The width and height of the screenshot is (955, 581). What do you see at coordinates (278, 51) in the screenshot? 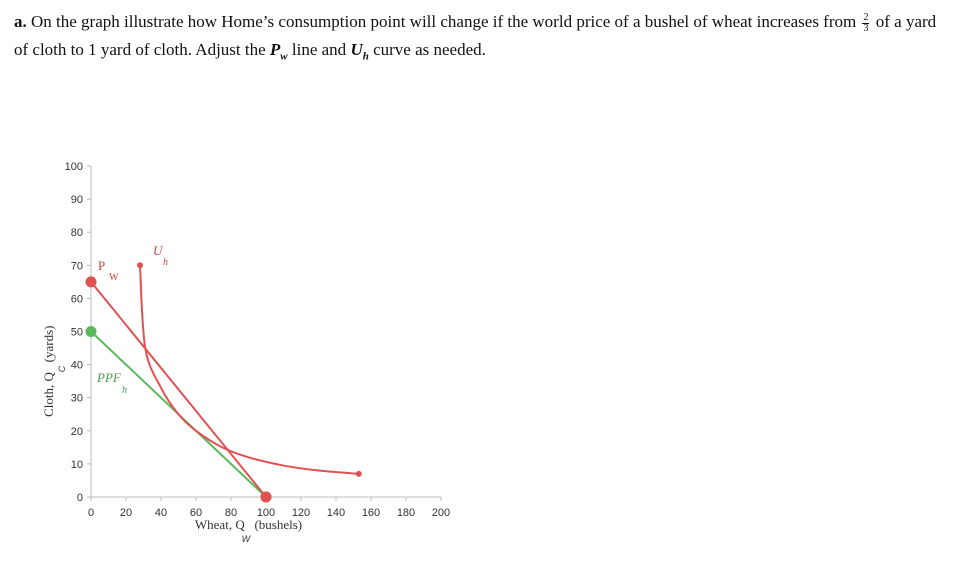
I see `pw-symbol: Pw` at bounding box center [278, 51].